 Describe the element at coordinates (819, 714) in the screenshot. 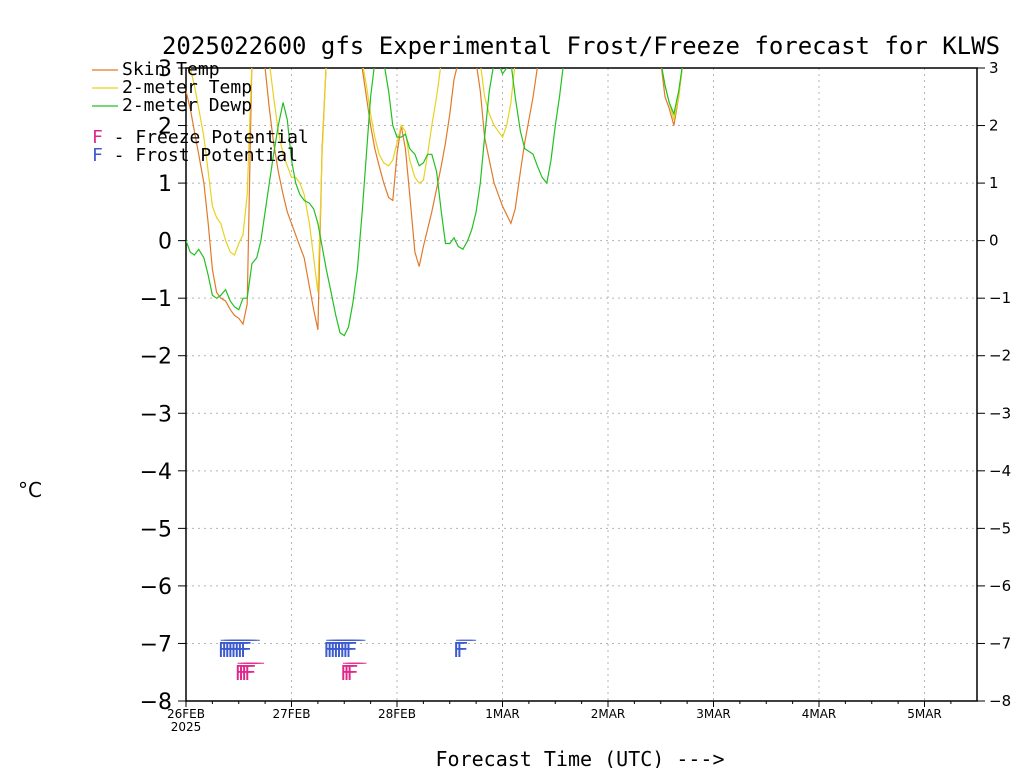

I see `x-tick-label: 4MAR` at that location.